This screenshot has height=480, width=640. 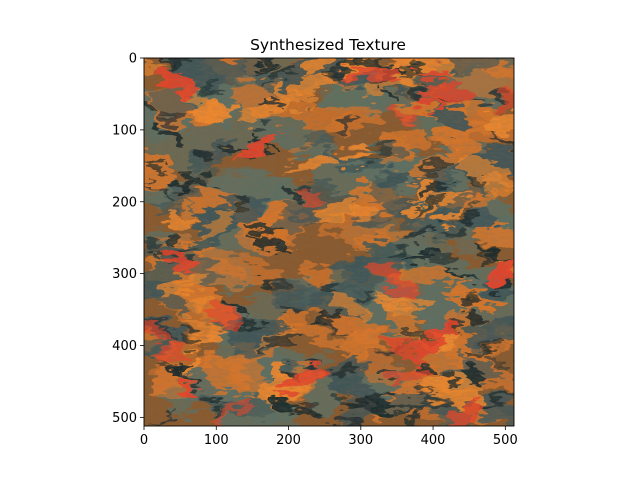 I want to click on y-tick-label: 400, so click(x=124, y=346).